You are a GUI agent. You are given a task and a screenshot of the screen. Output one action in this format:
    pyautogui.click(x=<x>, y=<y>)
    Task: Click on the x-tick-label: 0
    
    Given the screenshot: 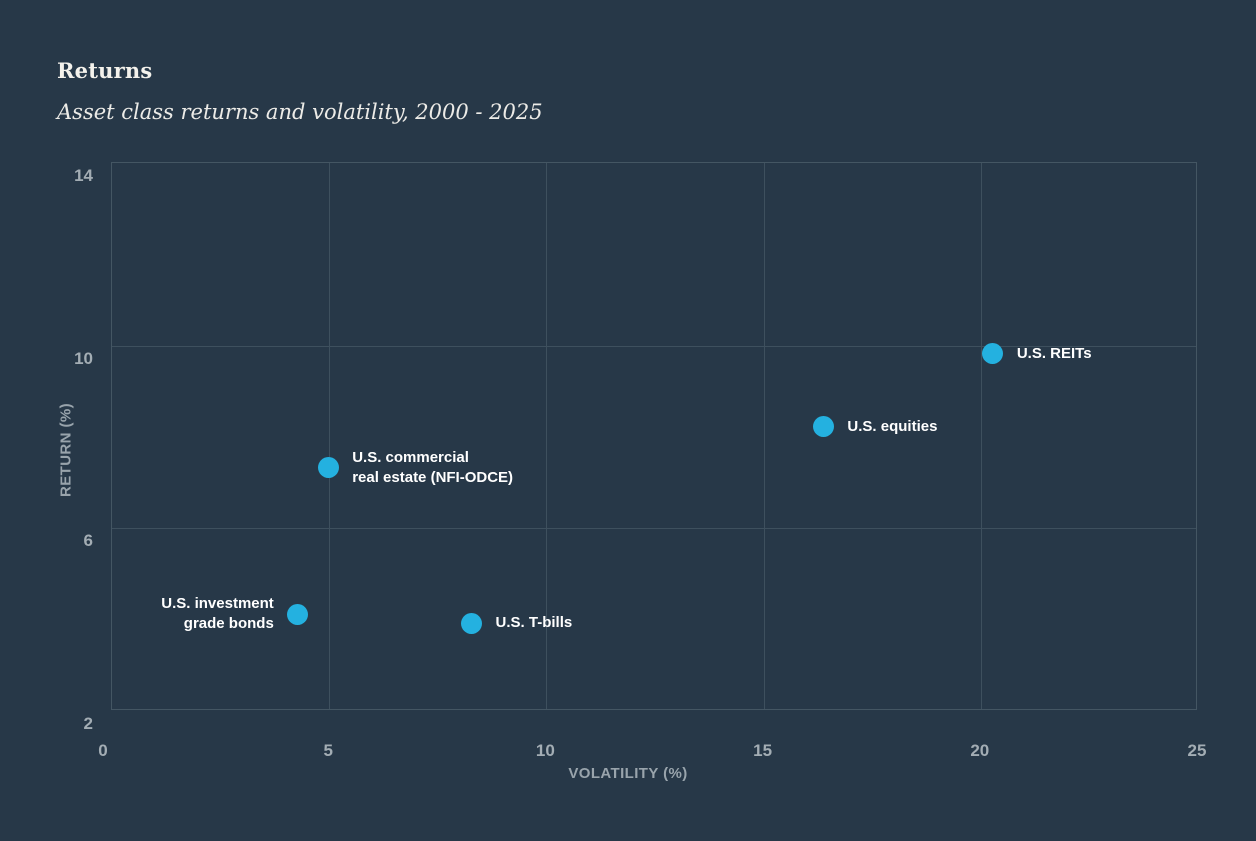 What is the action you would take?
    pyautogui.click(x=103, y=750)
    